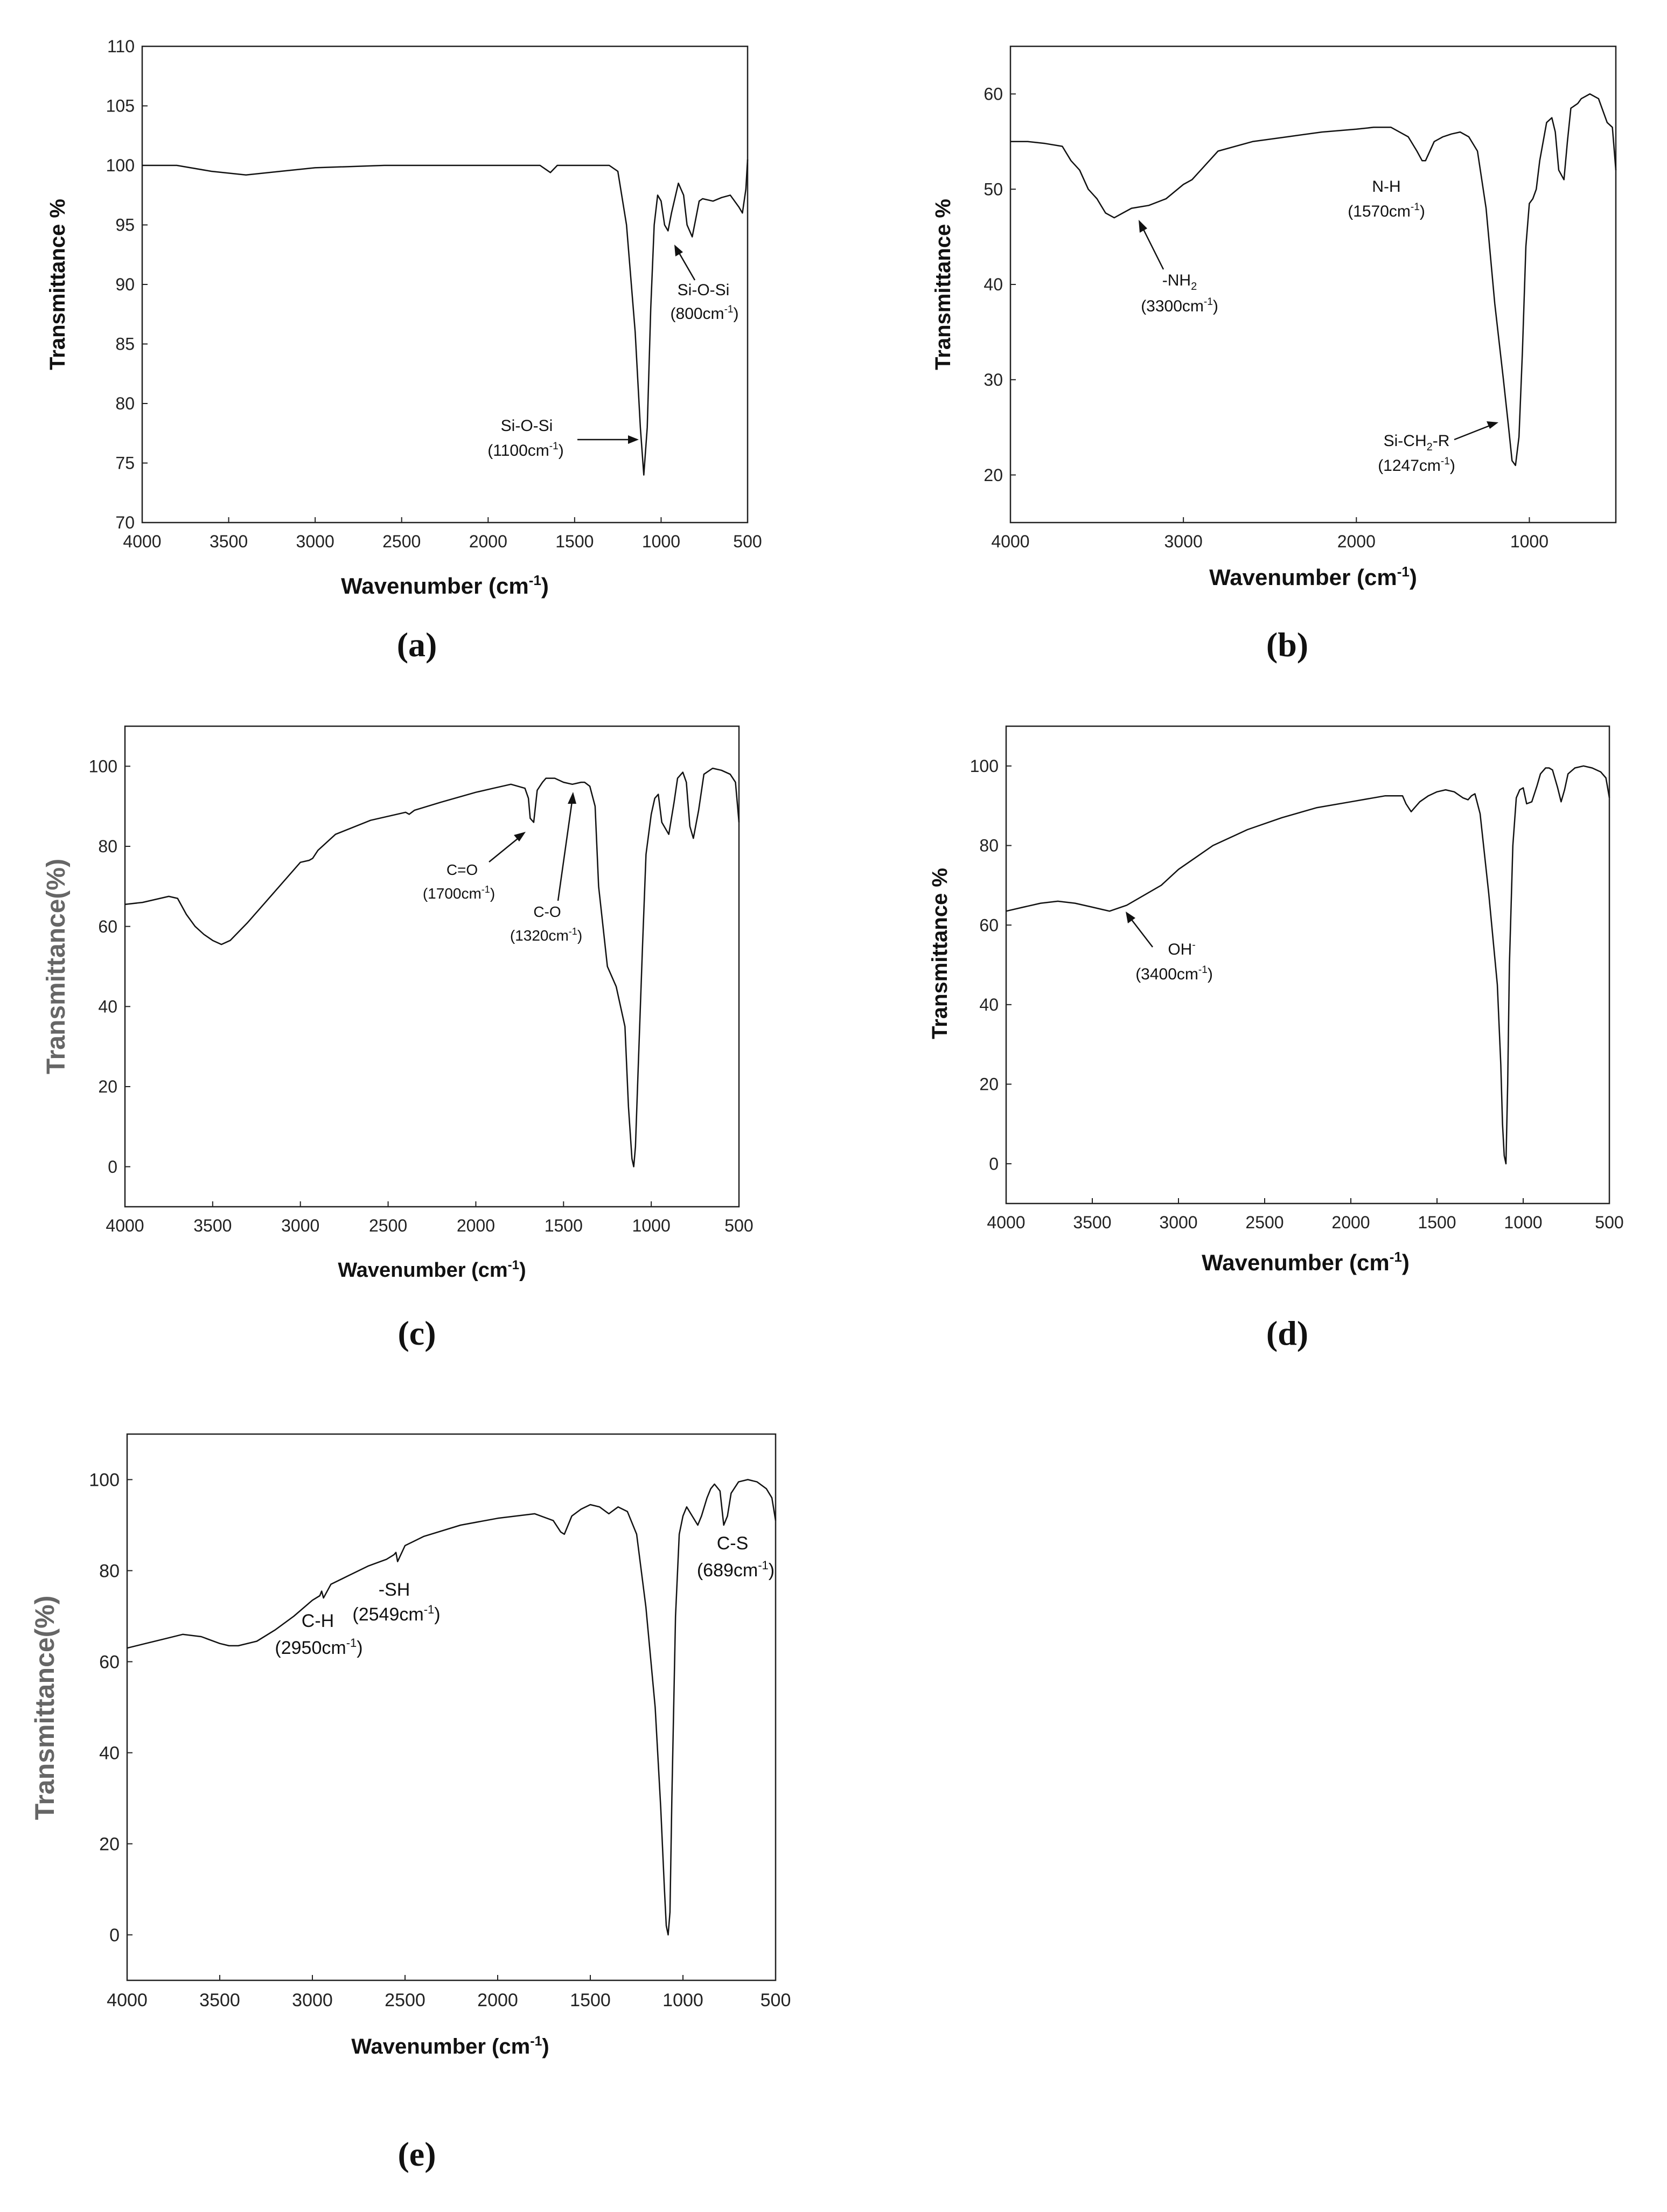 The width and height of the screenshot is (1667, 2212). What do you see at coordinates (112, 1167) in the screenshot?
I see `y-tick-label-c: 0` at bounding box center [112, 1167].